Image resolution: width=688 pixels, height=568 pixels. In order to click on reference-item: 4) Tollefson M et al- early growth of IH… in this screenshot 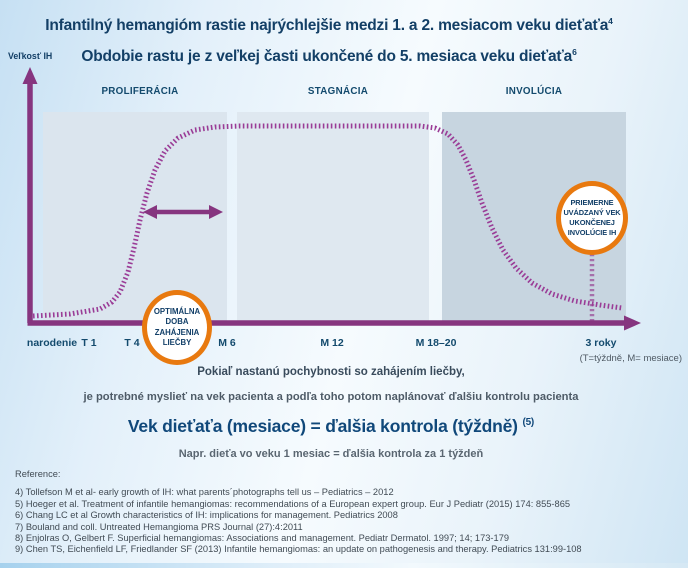, I will do `click(204, 492)`.